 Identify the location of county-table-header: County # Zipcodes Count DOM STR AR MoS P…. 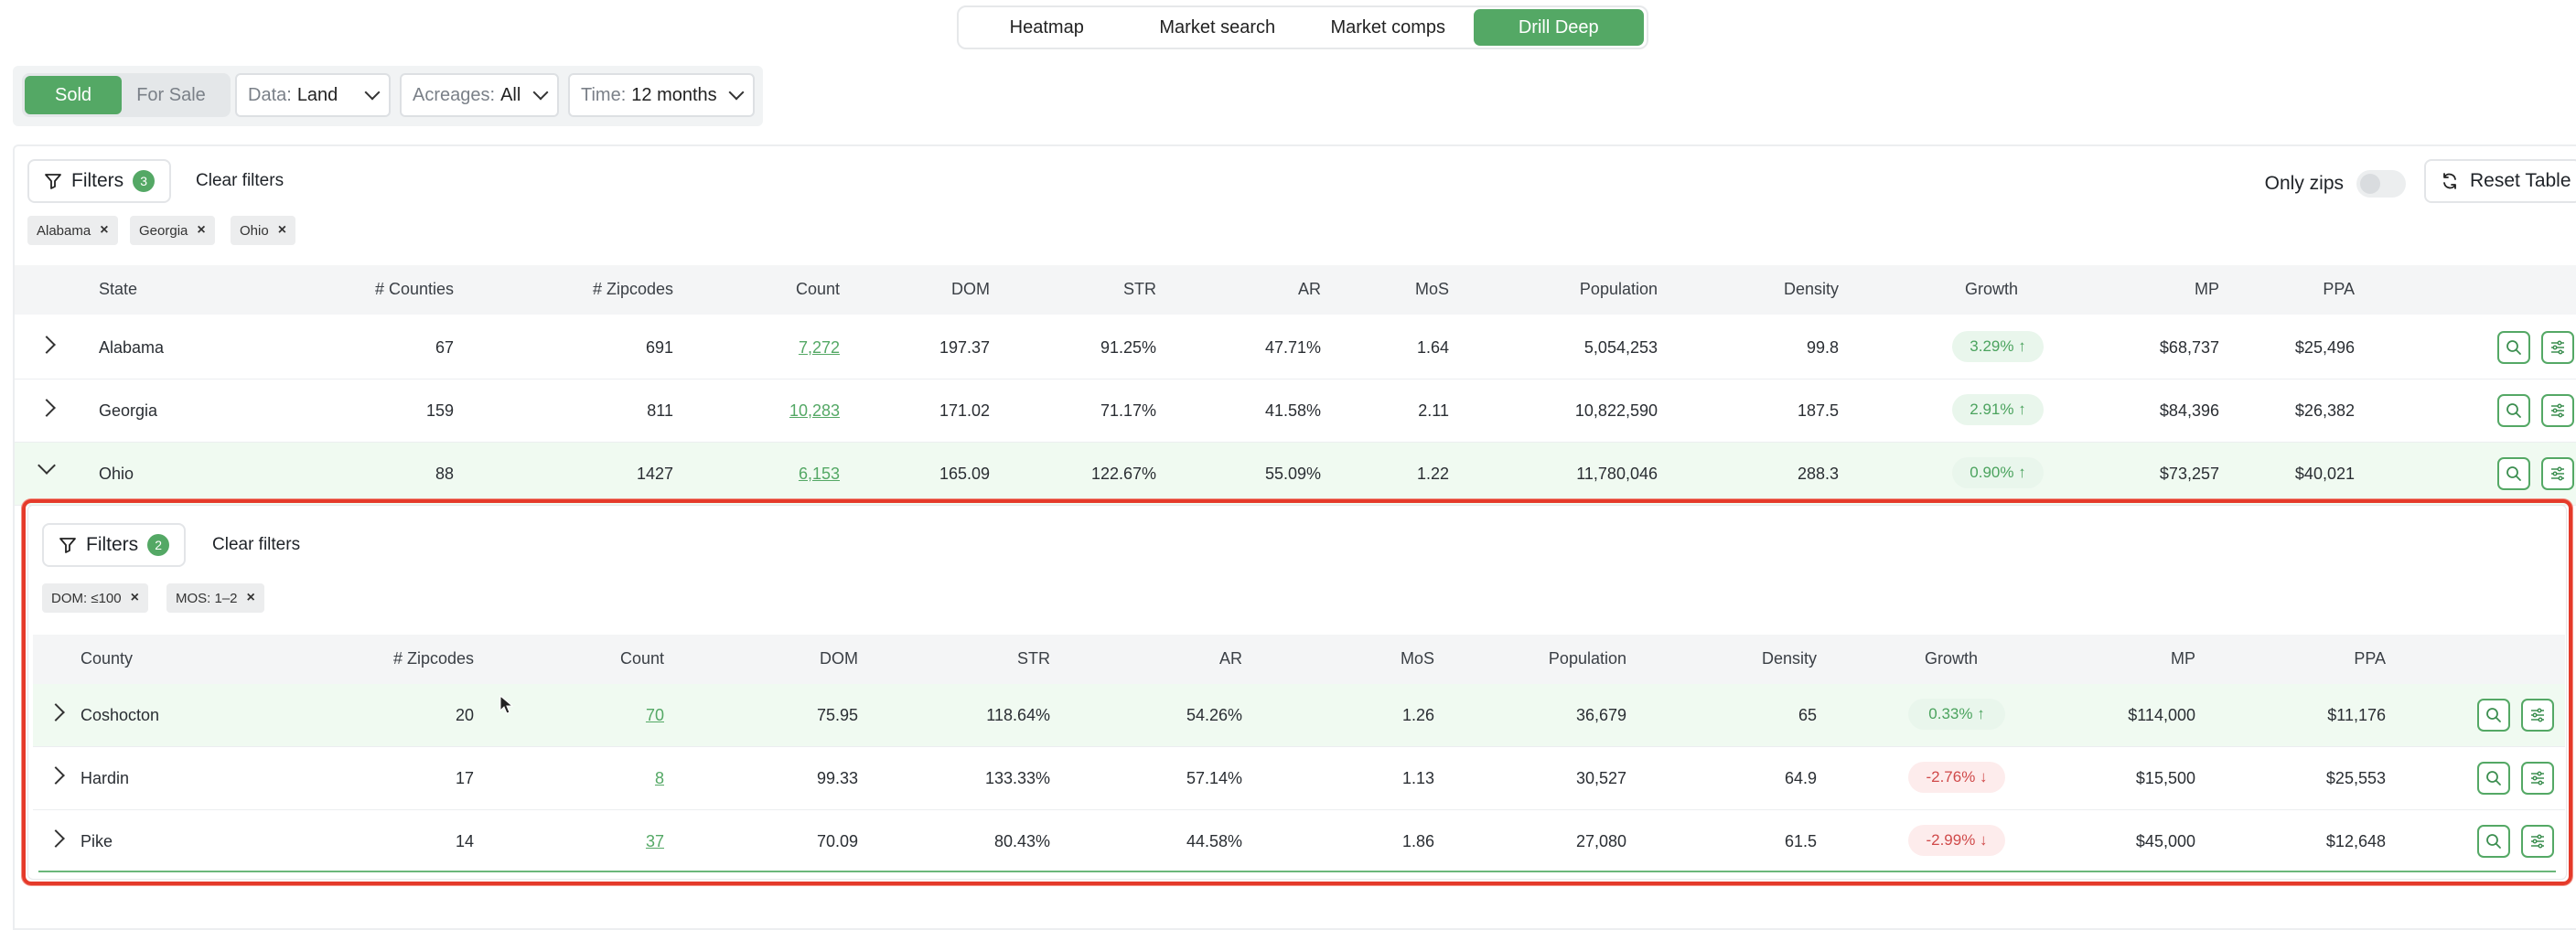
(1299, 659).